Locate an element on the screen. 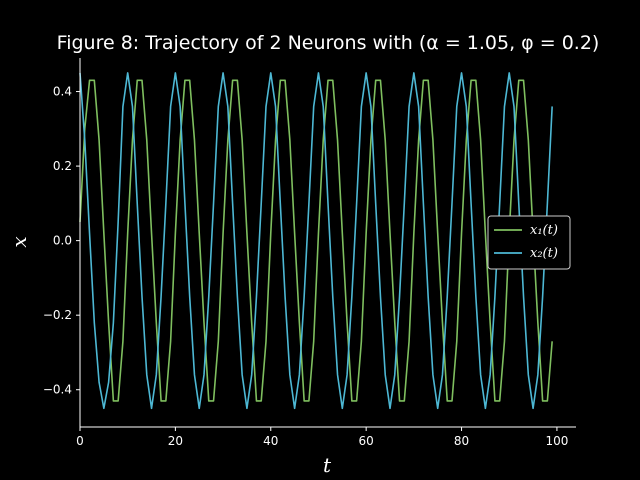 The width and height of the screenshot is (640, 480). y-tick-label: 0.0 is located at coordinates (62, 241).